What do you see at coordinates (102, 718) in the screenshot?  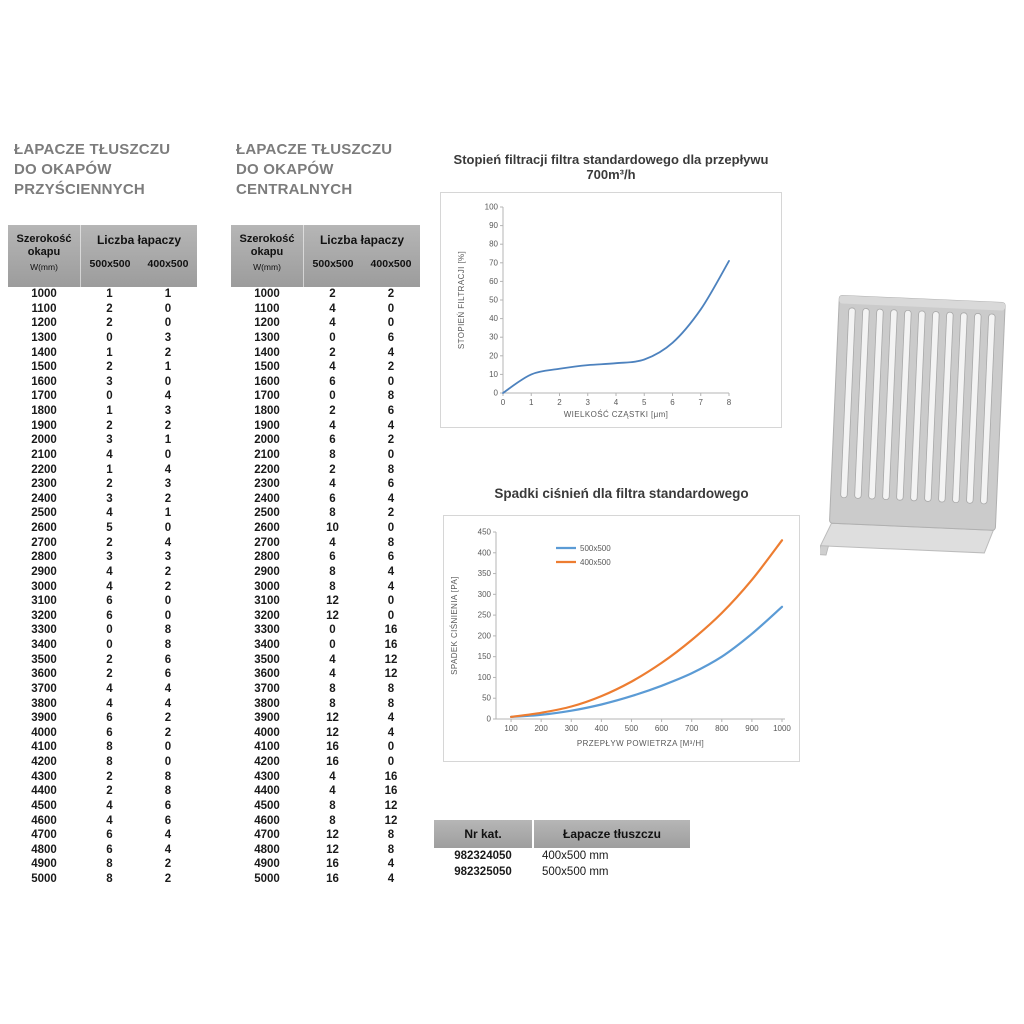 I see `table-row: 3900 6 2` at bounding box center [102, 718].